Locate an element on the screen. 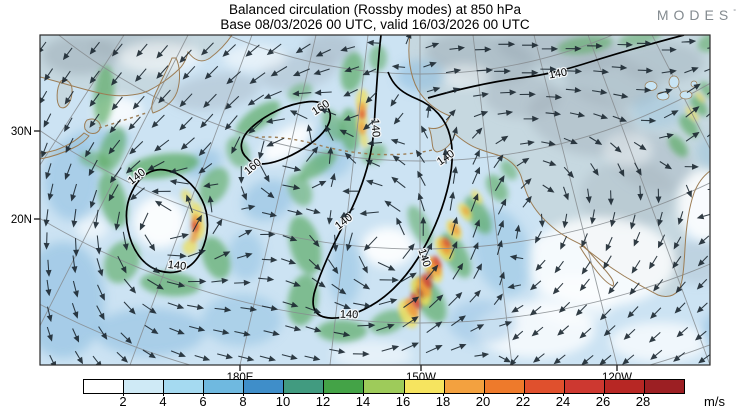  colorbar-tick-label: 8 is located at coordinates (243, 401).